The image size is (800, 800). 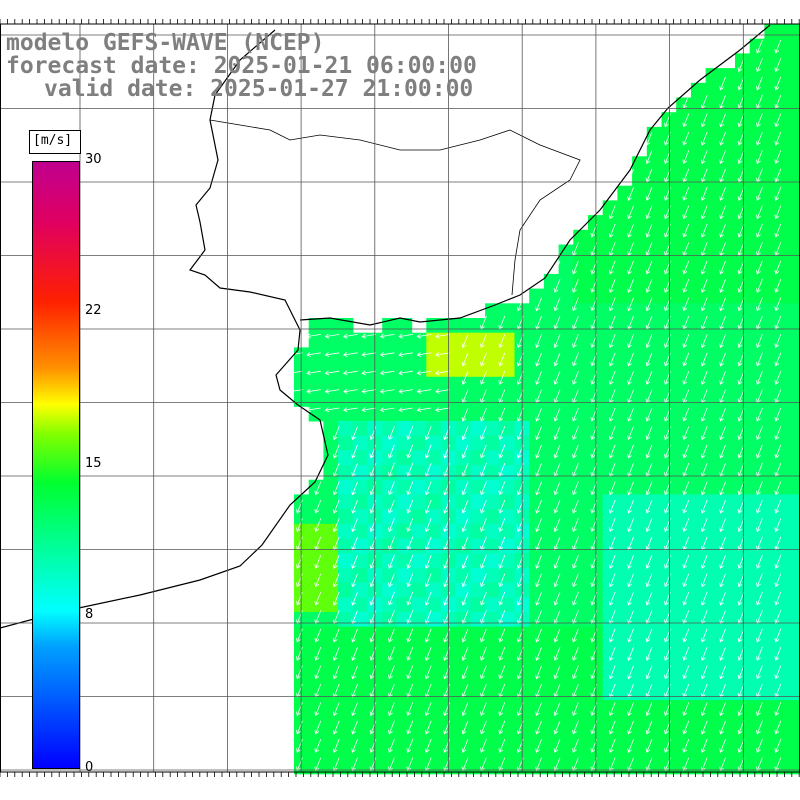 What do you see at coordinates (395, 207) in the screenshot?
I see `border-line` at bounding box center [395, 207].